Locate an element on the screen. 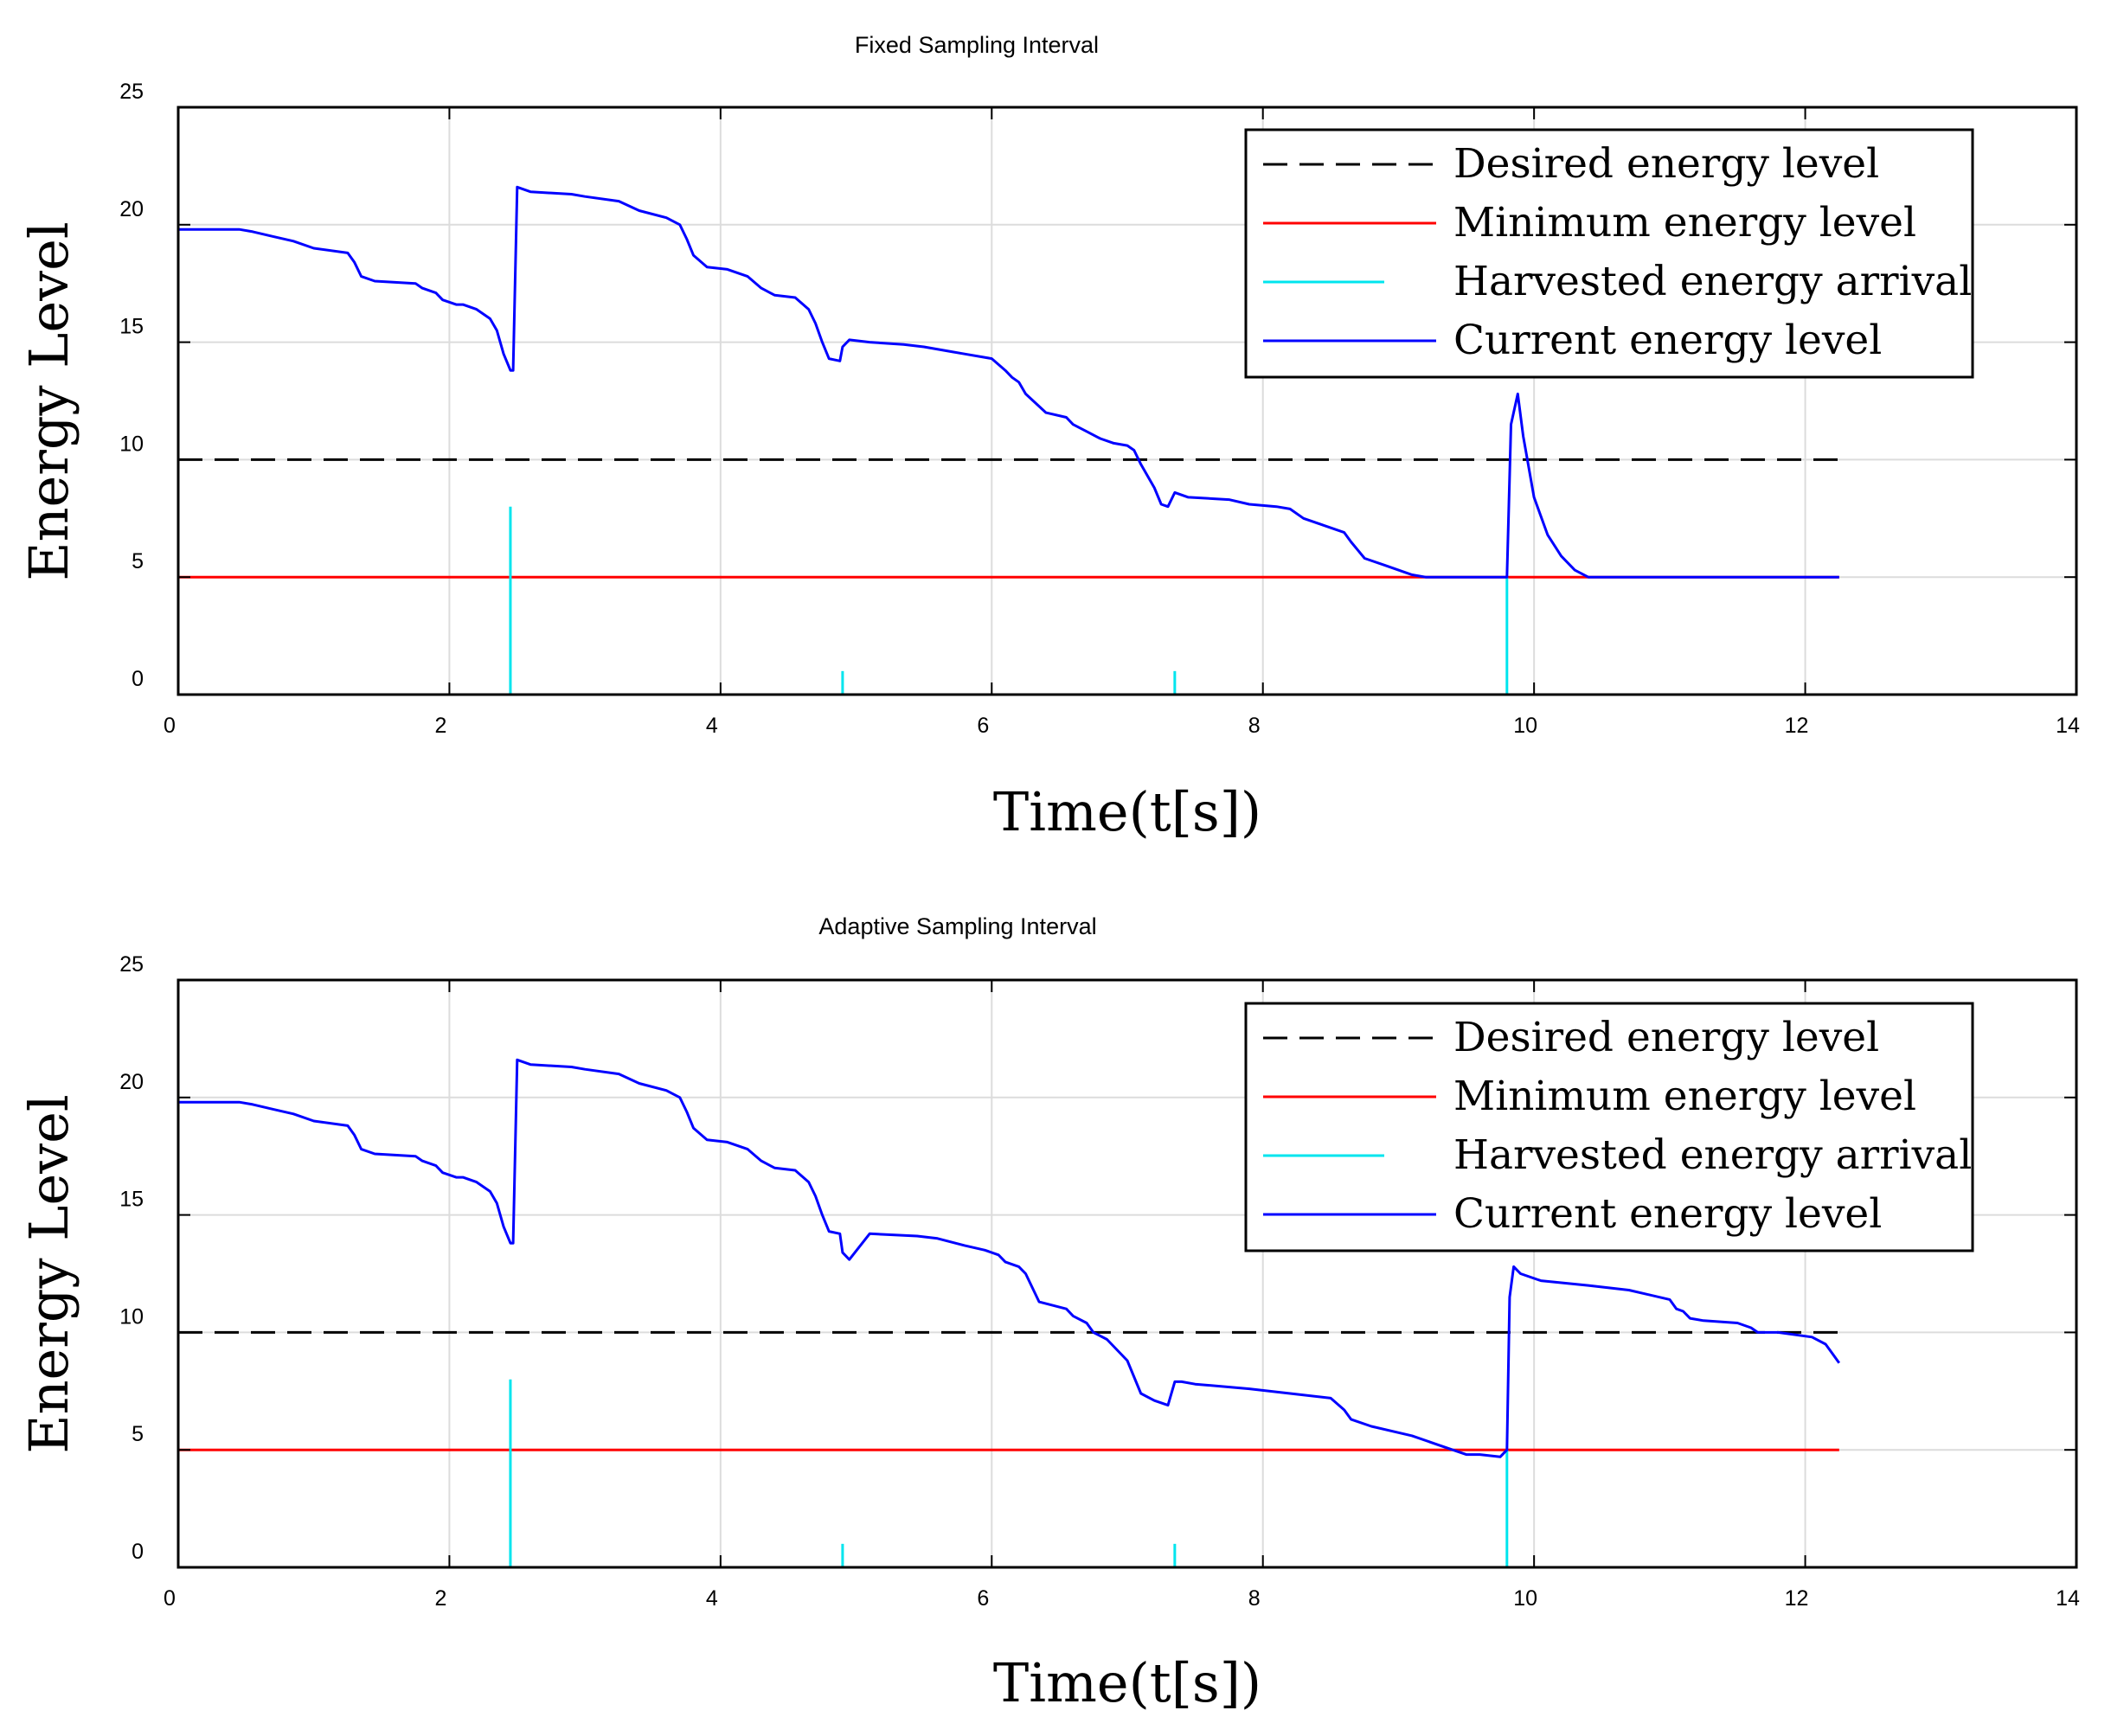  chart-title: Fixed Sampling Interval is located at coordinates (977, 45).